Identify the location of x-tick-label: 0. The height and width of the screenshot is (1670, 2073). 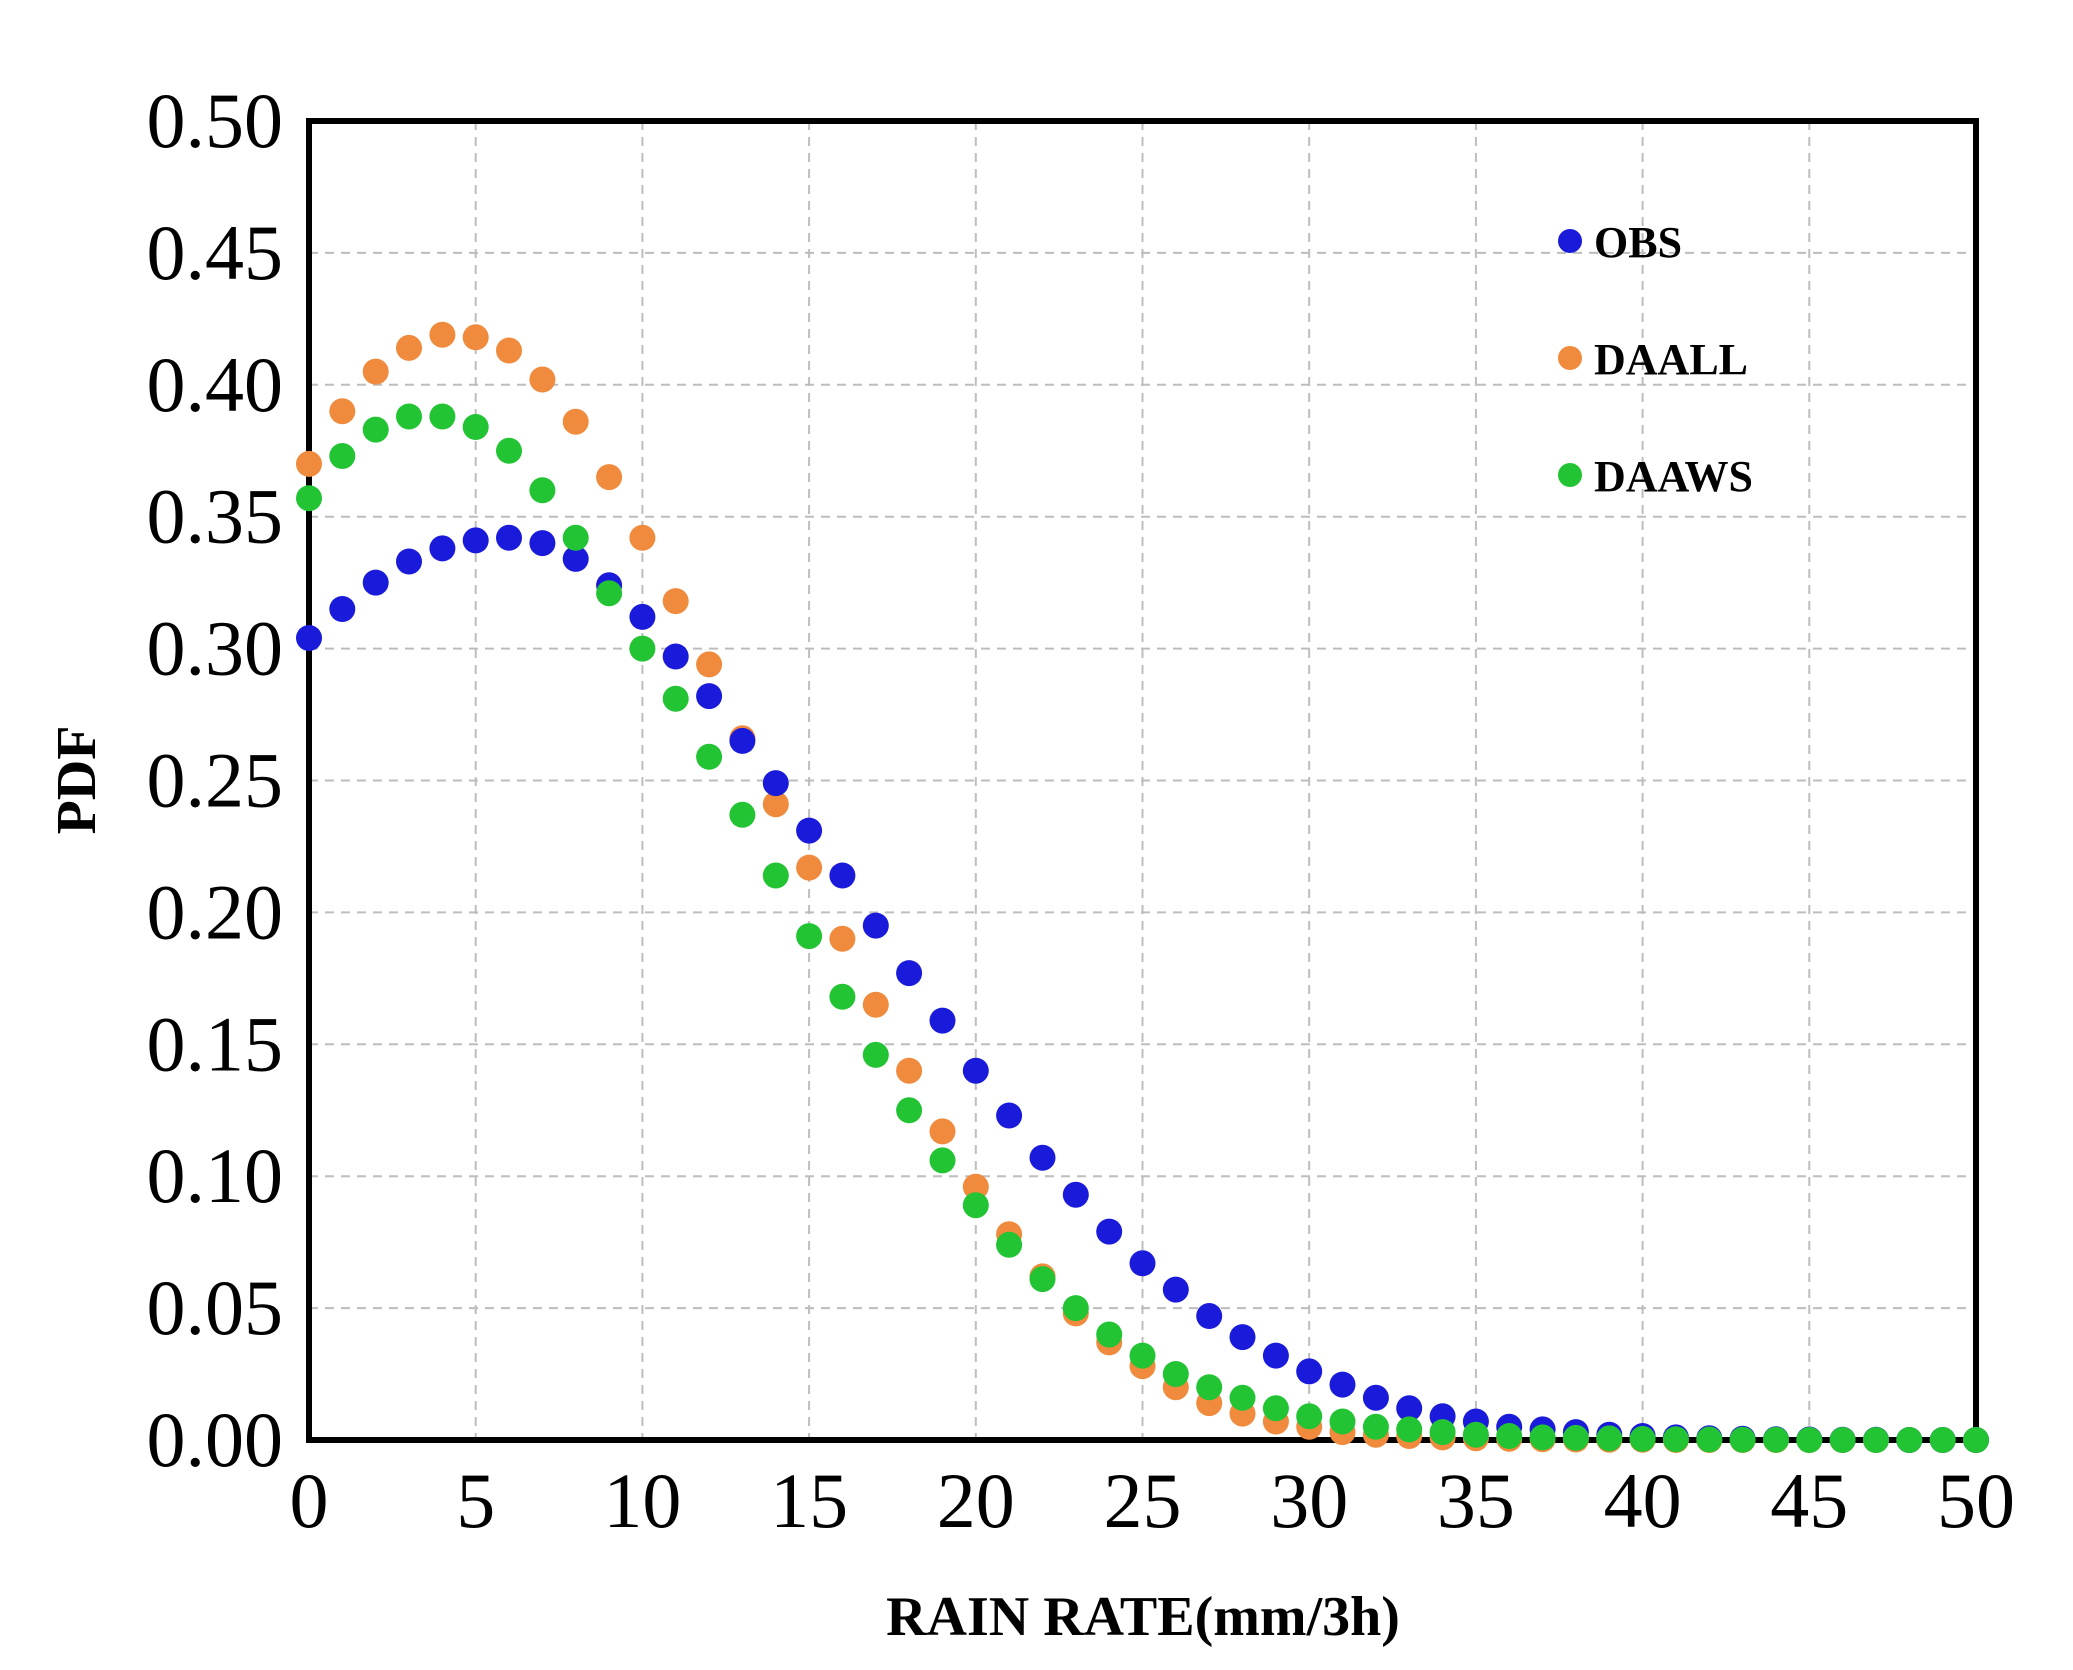
(309, 1500).